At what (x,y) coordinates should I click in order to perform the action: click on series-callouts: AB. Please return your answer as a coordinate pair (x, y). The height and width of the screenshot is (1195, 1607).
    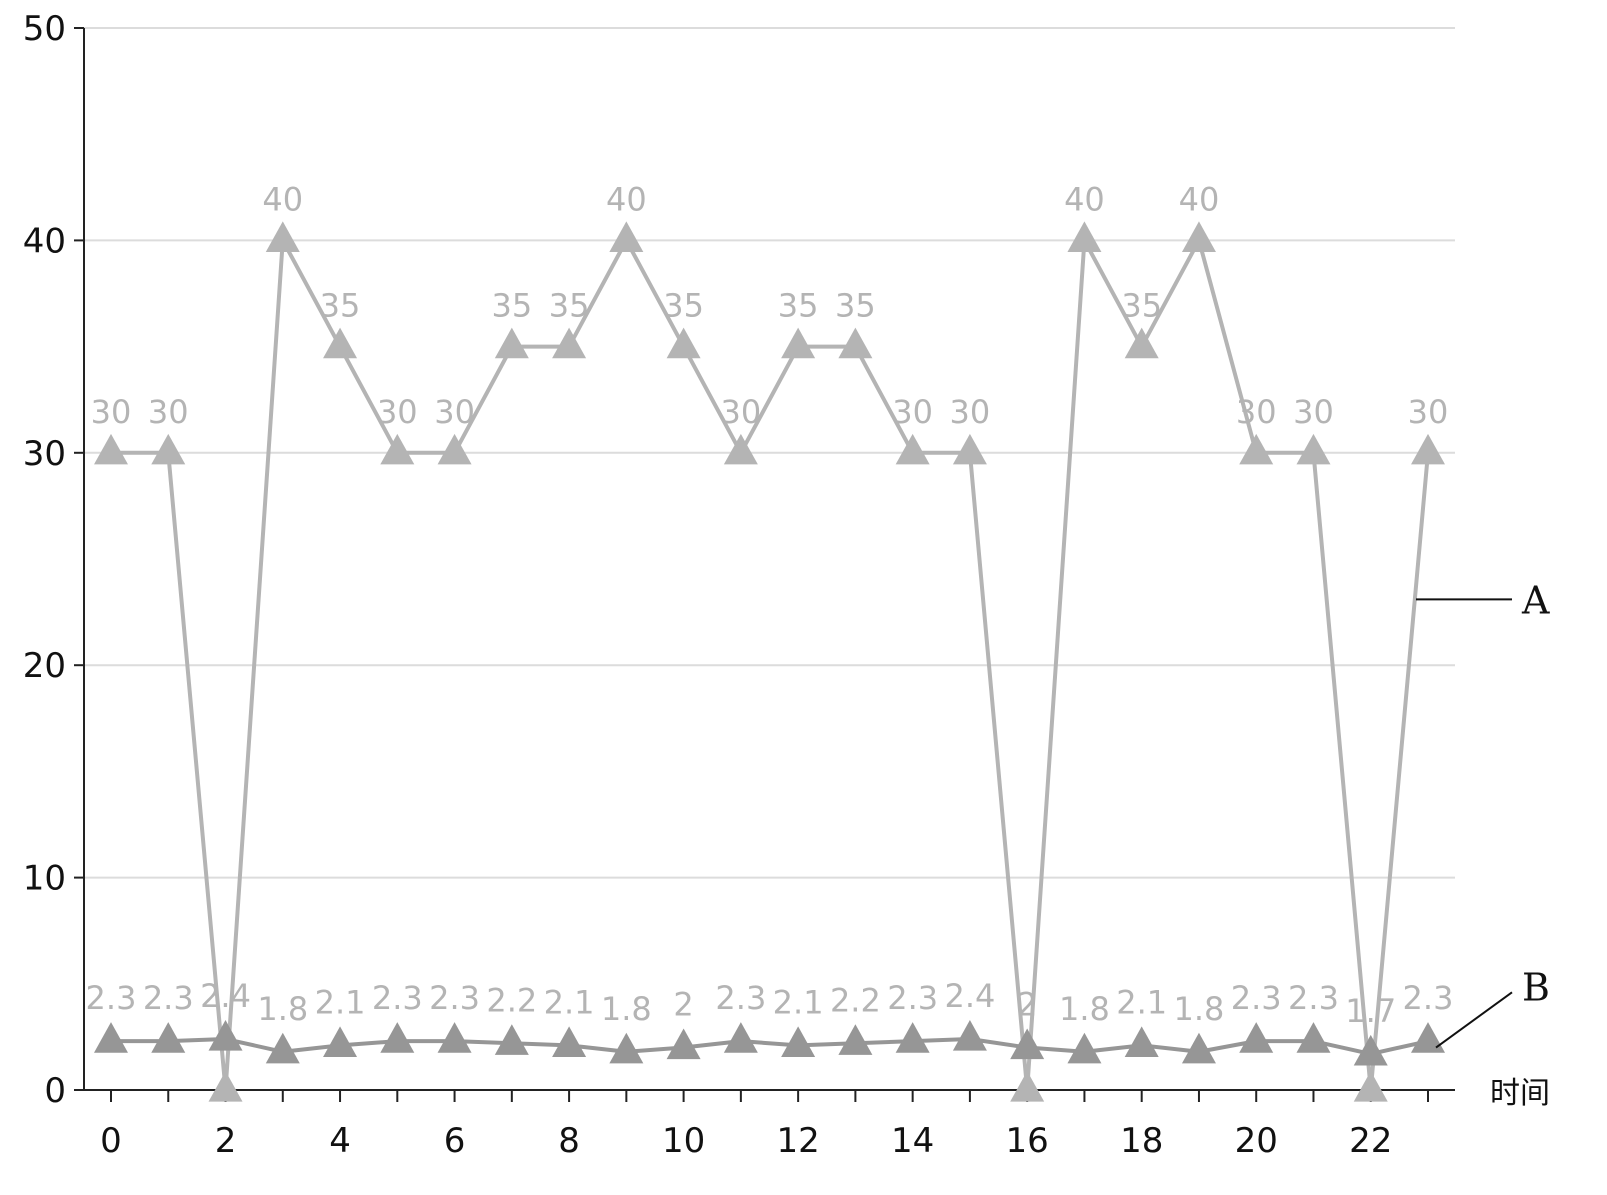
    Looking at the image, I should click on (1483, 813).